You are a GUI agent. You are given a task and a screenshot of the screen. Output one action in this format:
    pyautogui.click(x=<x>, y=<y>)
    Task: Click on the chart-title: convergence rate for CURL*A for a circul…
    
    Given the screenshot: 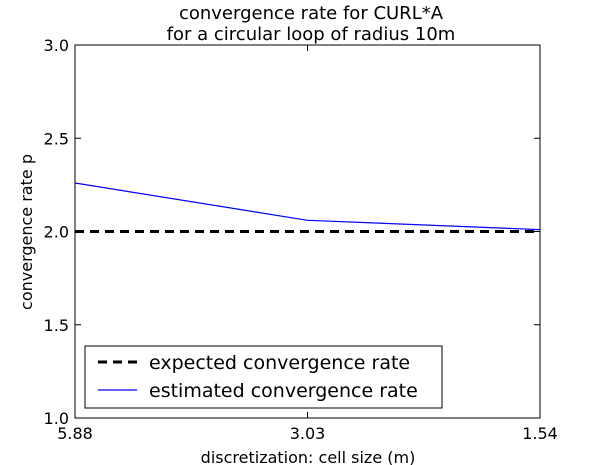 What is the action you would take?
    pyautogui.click(x=311, y=24)
    